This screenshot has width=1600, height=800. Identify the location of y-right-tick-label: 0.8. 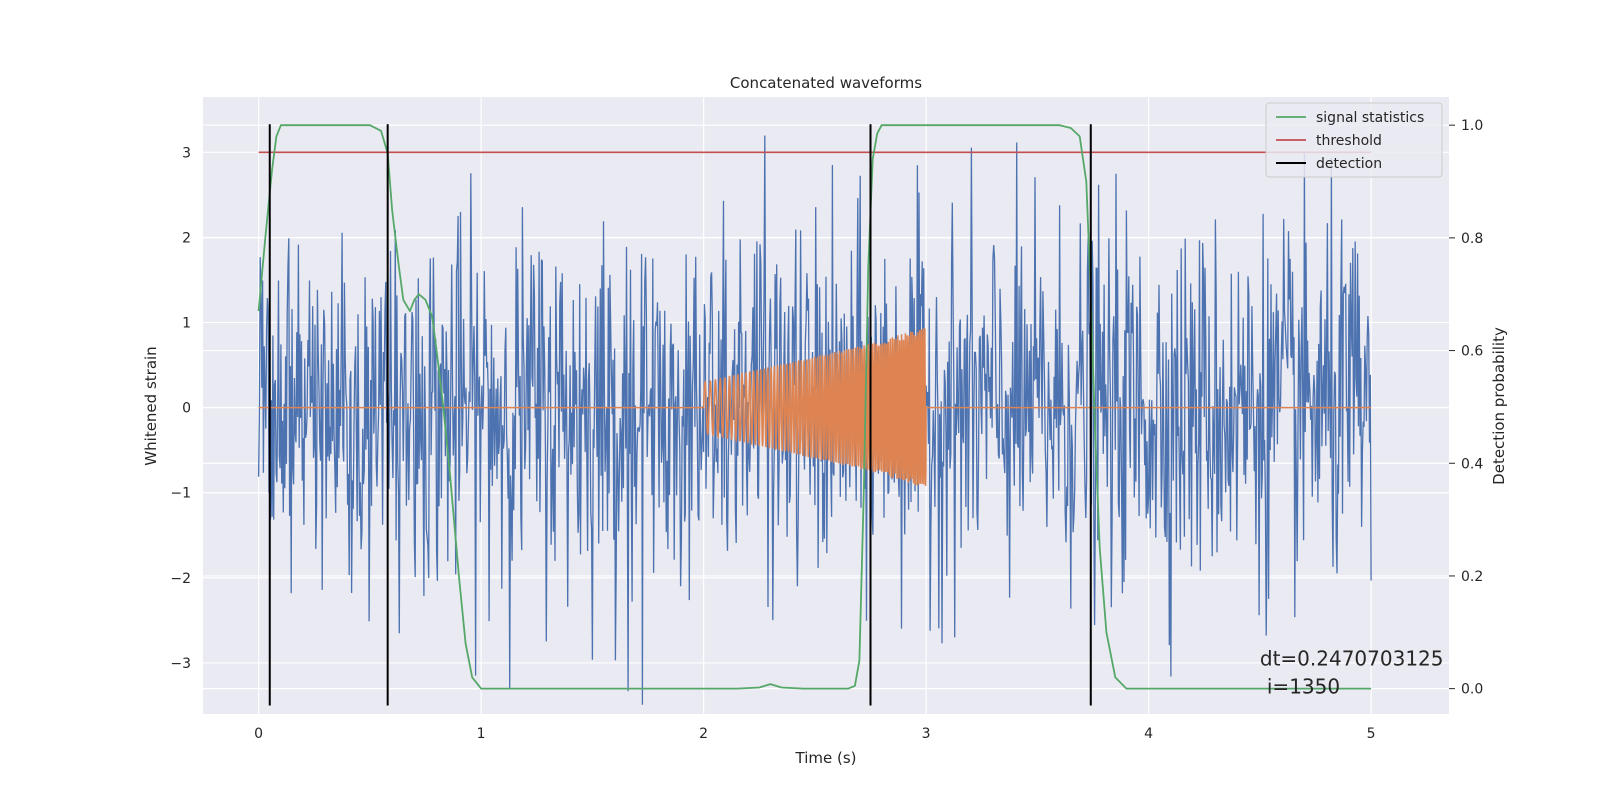
(1472, 239).